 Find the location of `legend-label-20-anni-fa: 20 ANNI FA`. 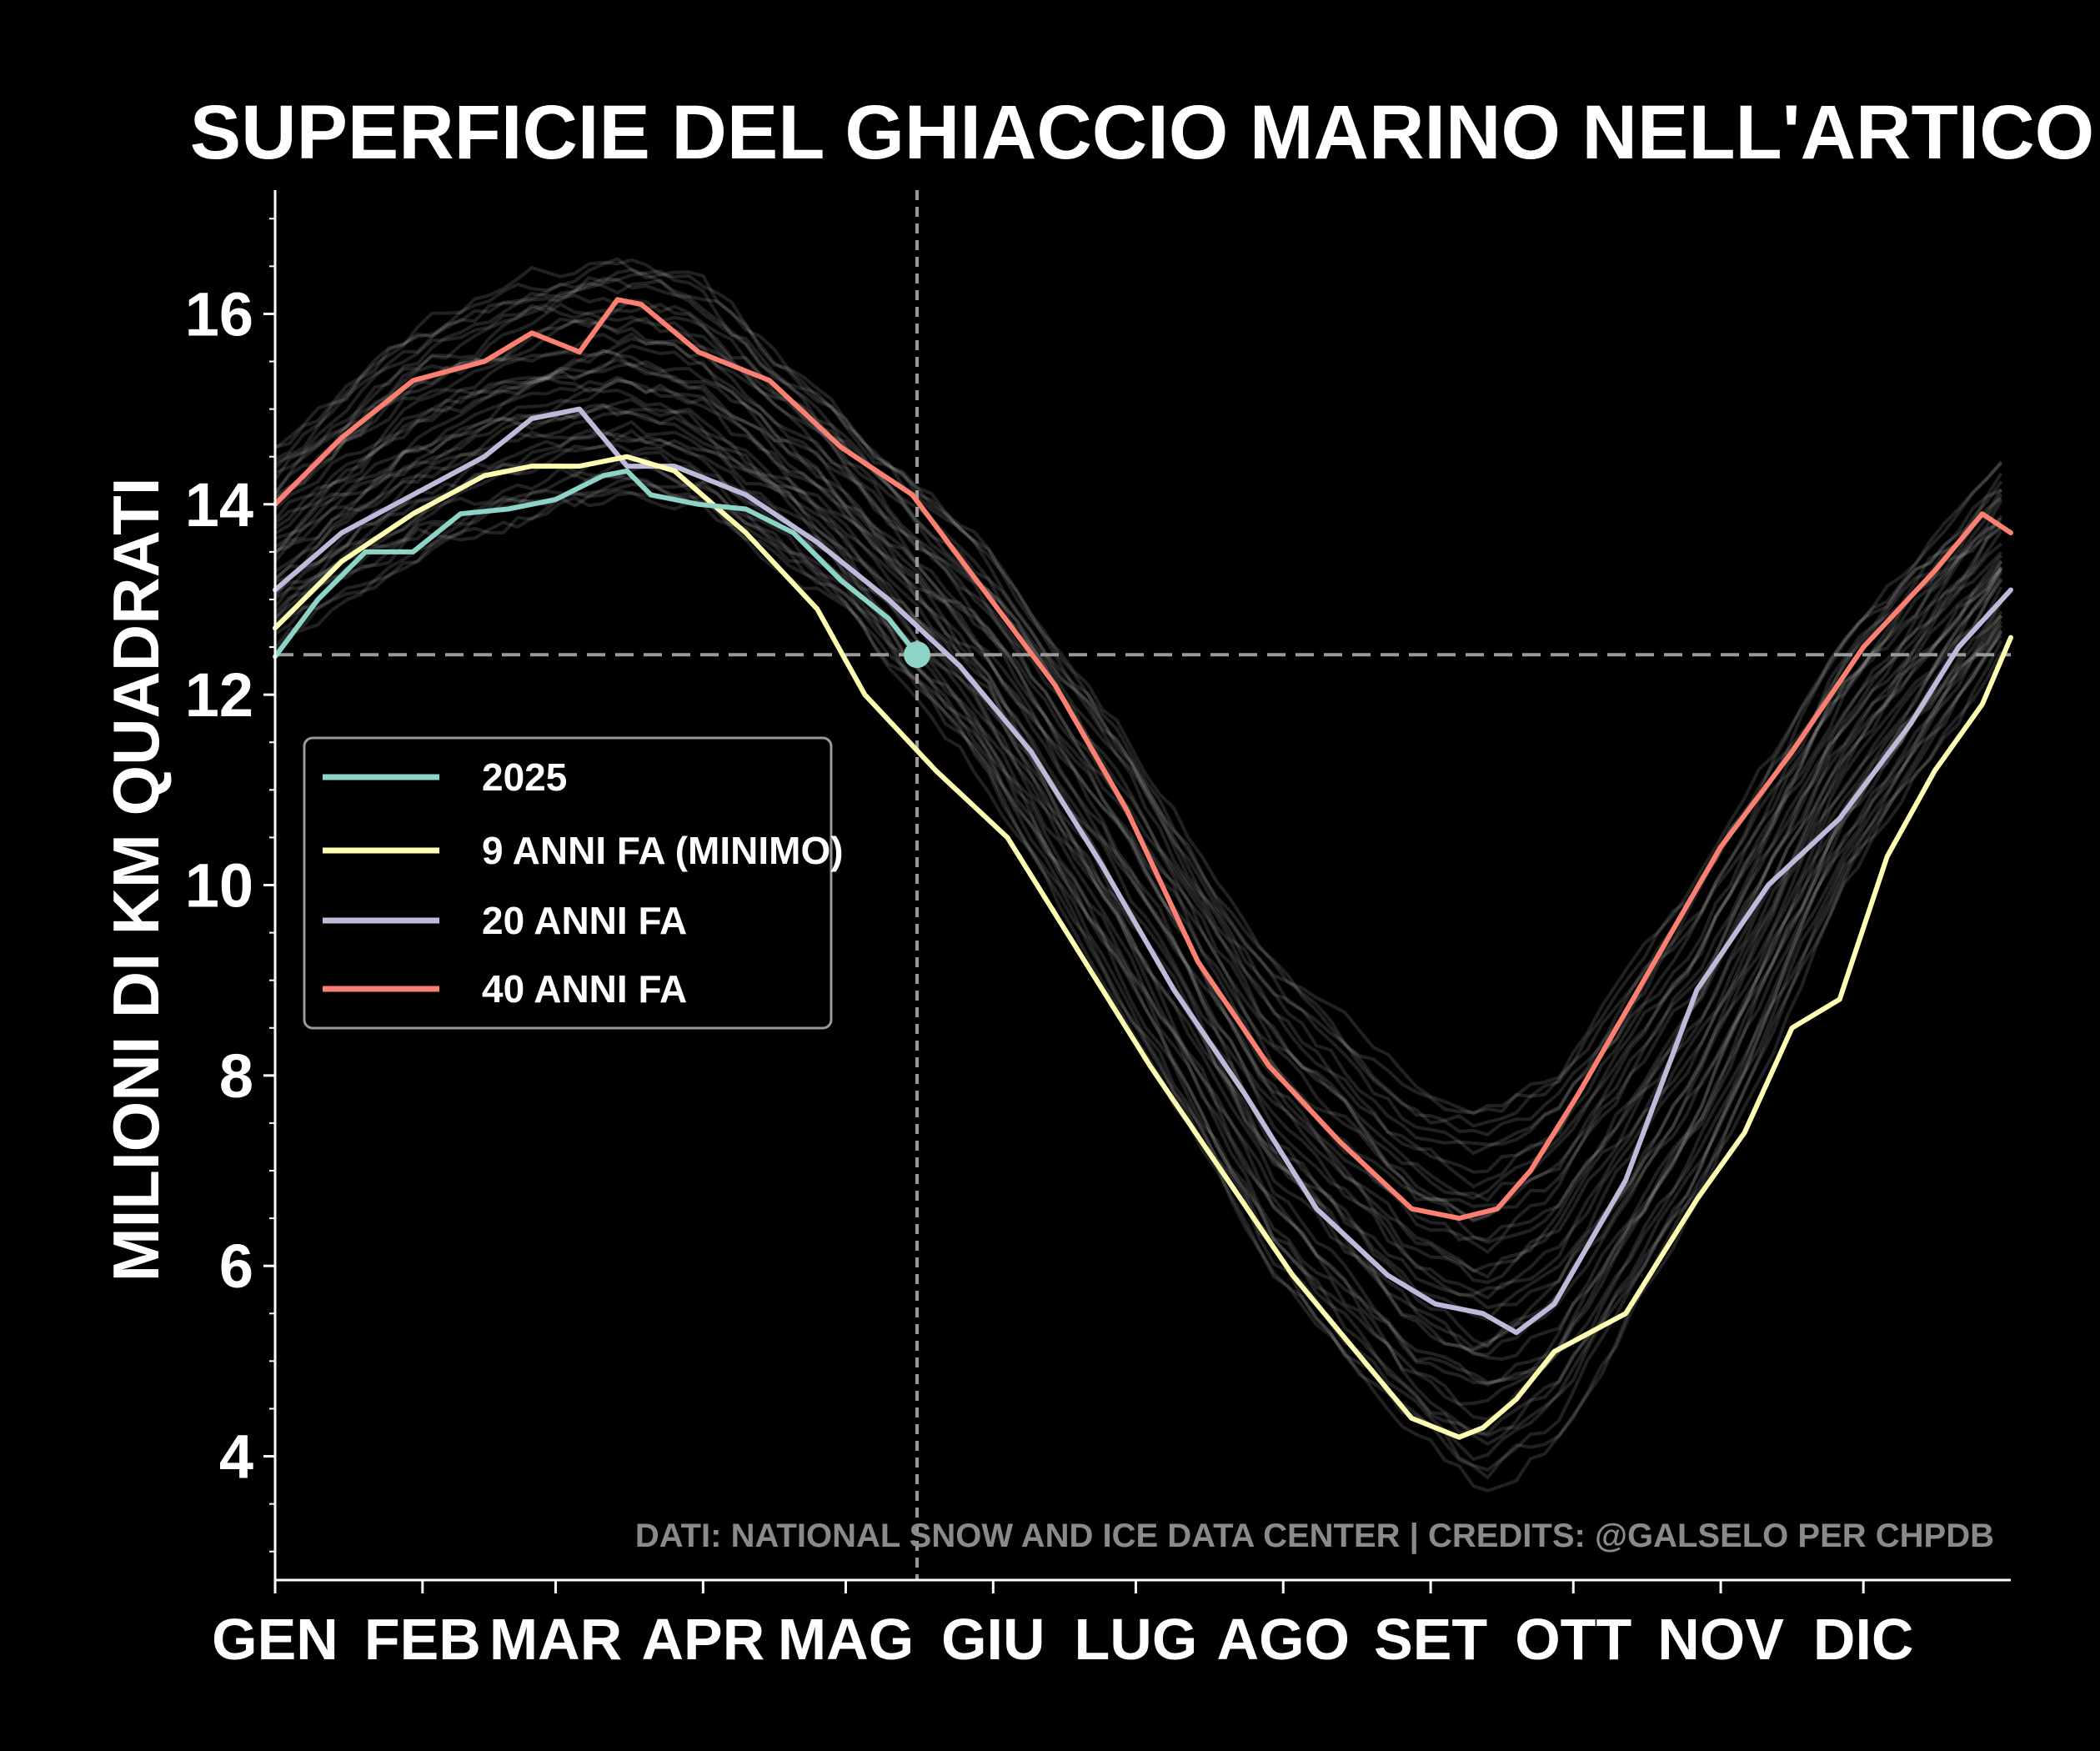

legend-label-20-anni-fa: 20 ANNI FA is located at coordinates (584, 920).